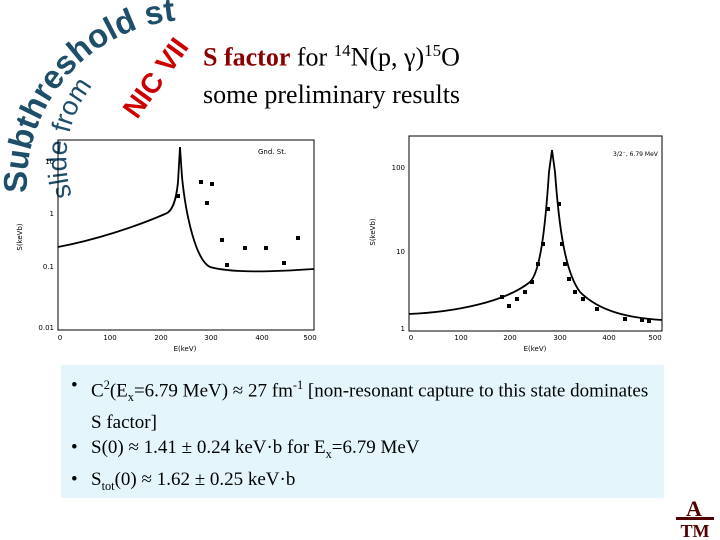  Describe the element at coordinates (403, 329) in the screenshot. I see `right-ytick: 1` at that location.